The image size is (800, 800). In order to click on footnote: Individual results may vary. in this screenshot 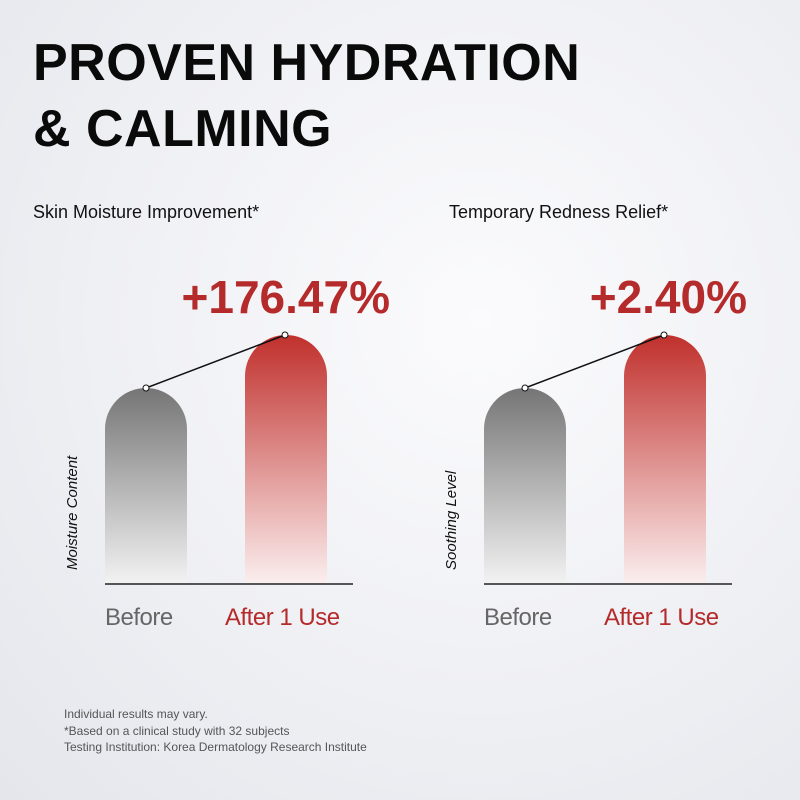, I will do `click(136, 714)`.